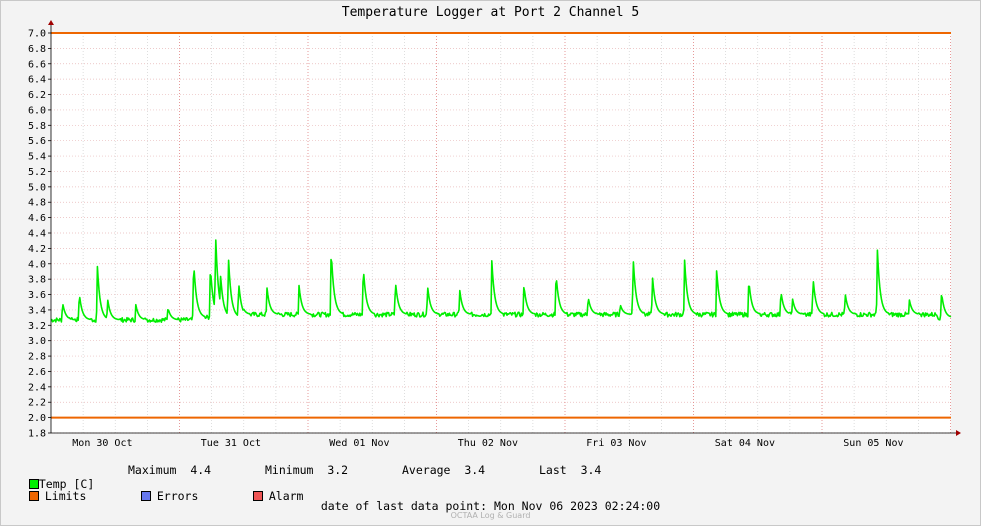 This screenshot has width=981, height=526. Describe the element at coordinates (553, 470) in the screenshot. I see `stat-last-label: Last` at that location.